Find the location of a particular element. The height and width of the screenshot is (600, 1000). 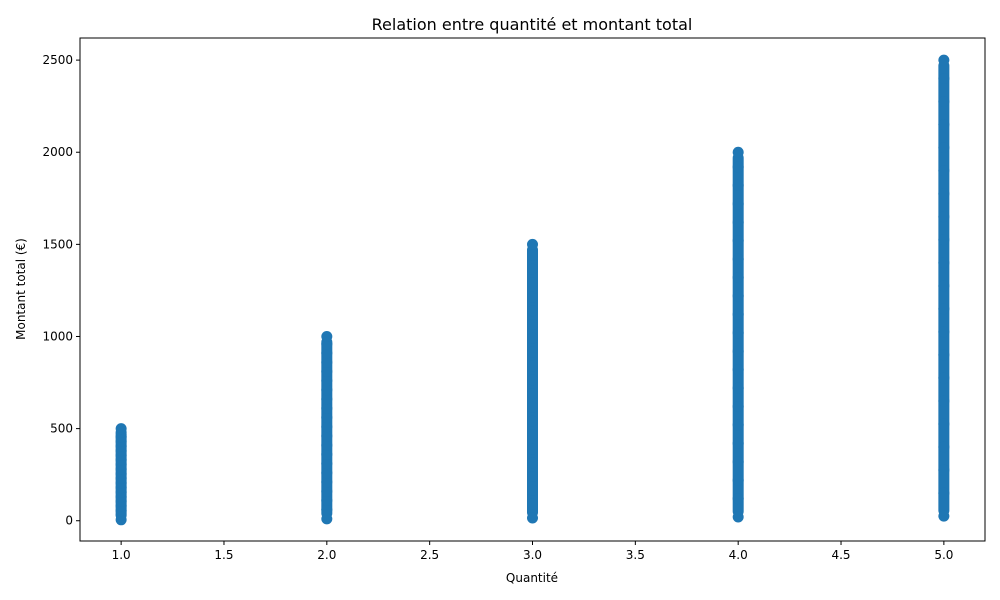

x-tick-label: 1.0 is located at coordinates (121, 555).